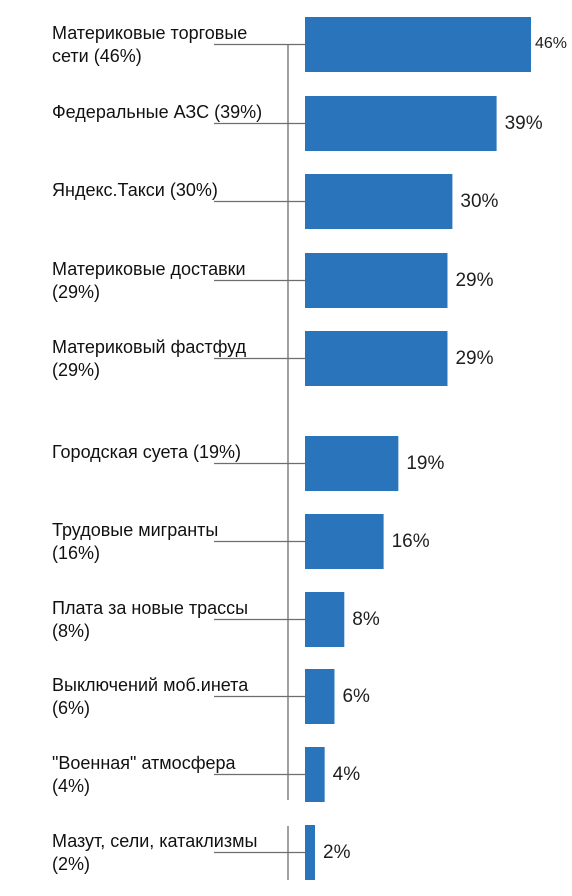 The width and height of the screenshot is (572, 896). I want to click on category-label: Мазут, сели, катаклизмы (2%), so click(155, 852).